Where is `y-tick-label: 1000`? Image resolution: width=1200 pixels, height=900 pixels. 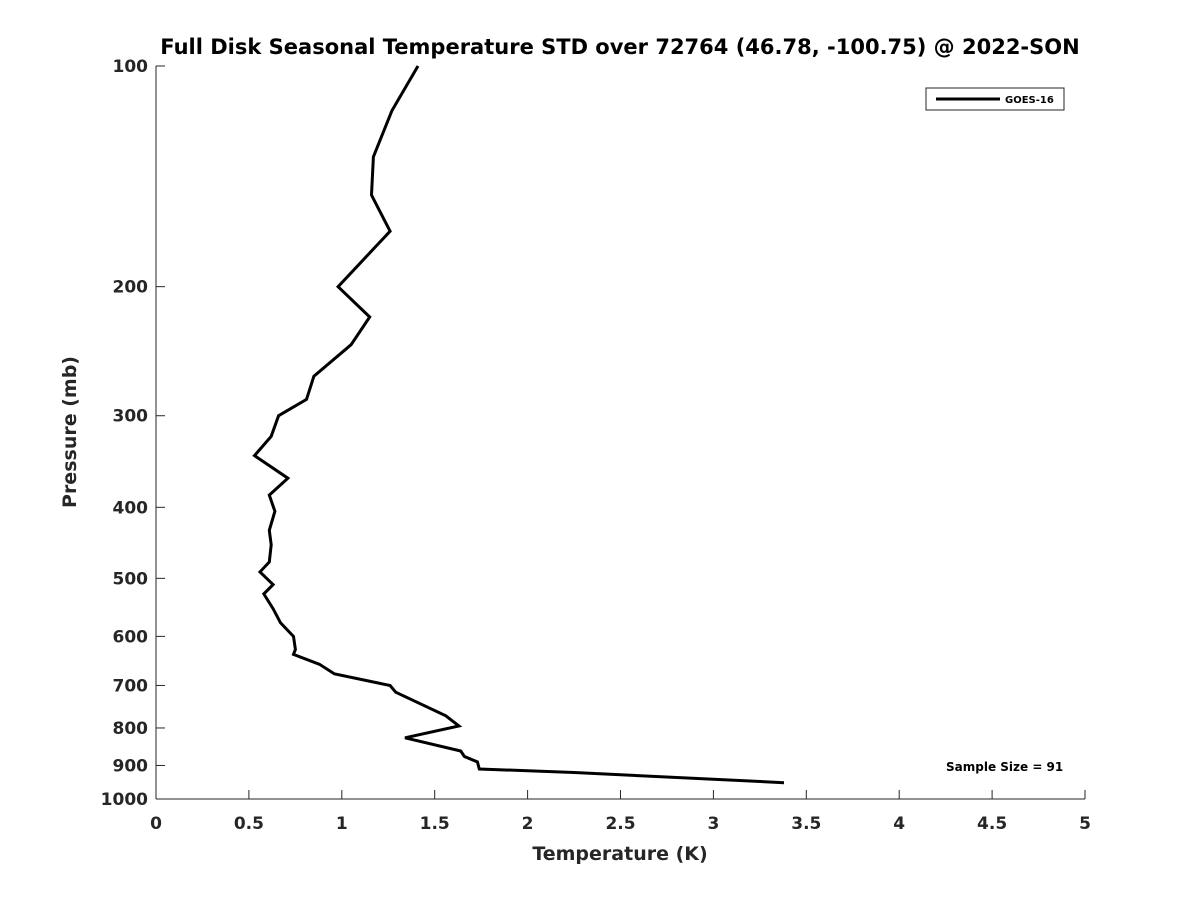
y-tick-label: 1000 is located at coordinates (124, 800).